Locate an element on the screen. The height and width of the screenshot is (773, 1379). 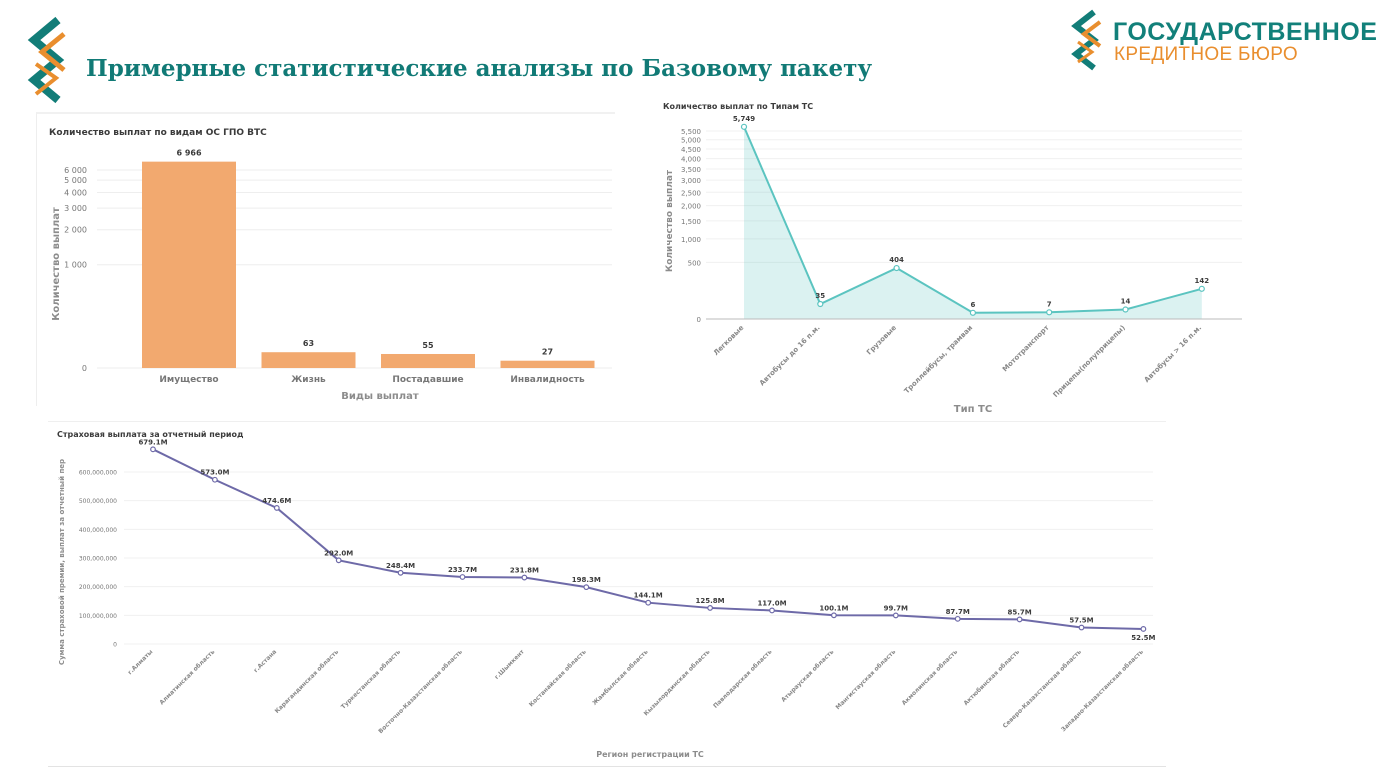
y-tick-label: 4 000 is located at coordinates (75, 192).